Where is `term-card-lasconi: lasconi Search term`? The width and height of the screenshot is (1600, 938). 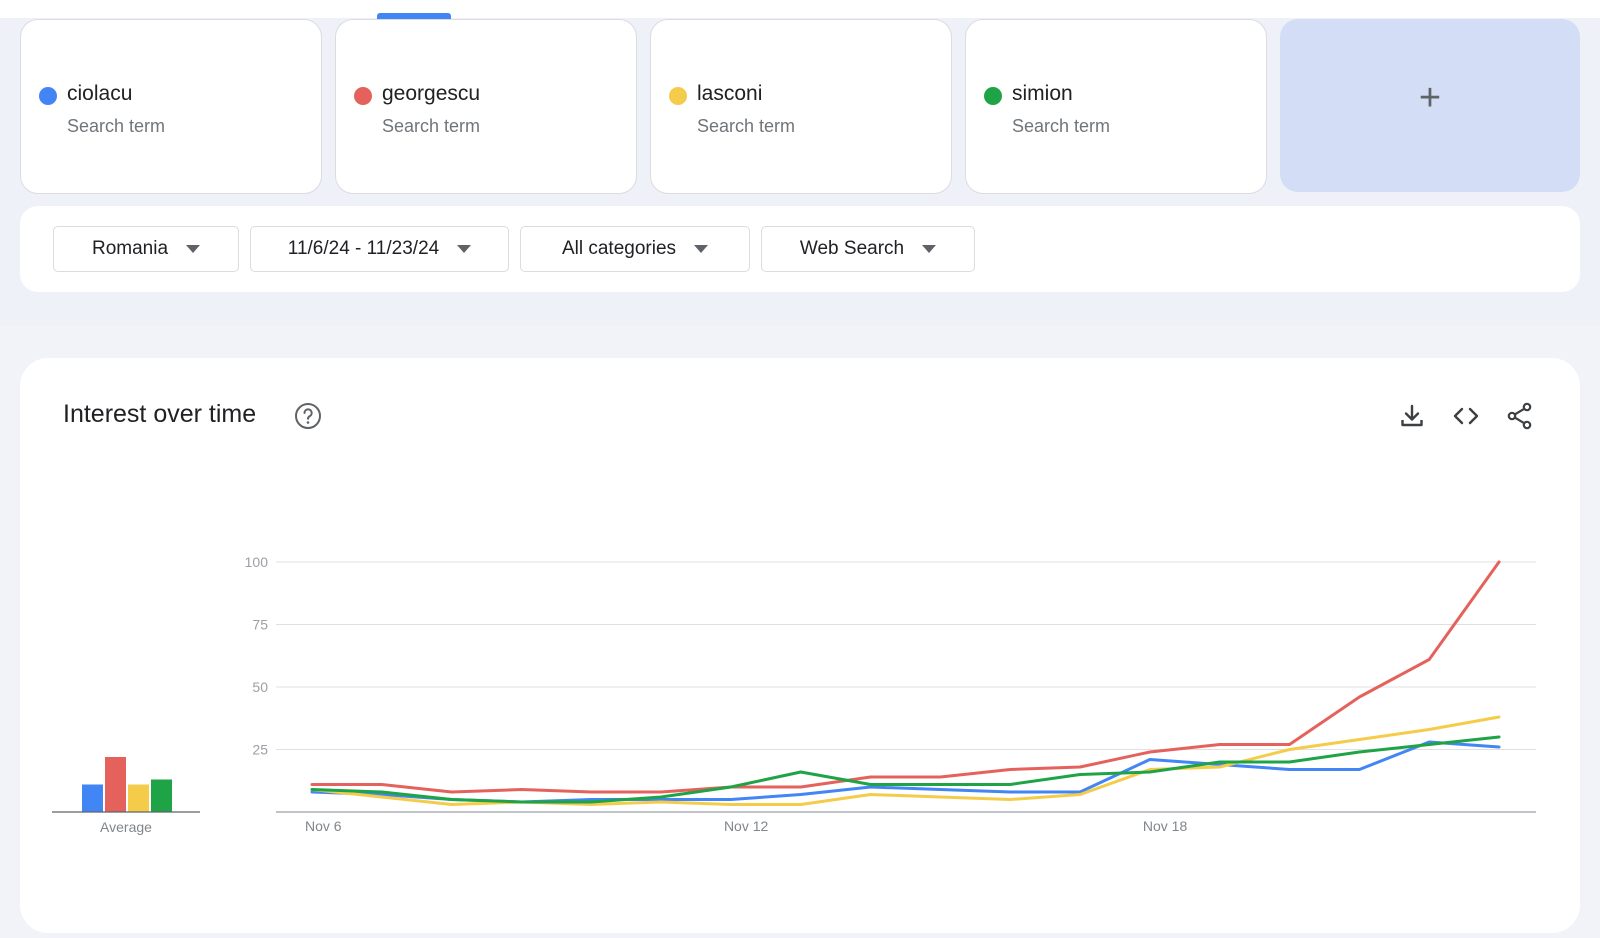 term-card-lasconi: lasconi Search term is located at coordinates (801, 106).